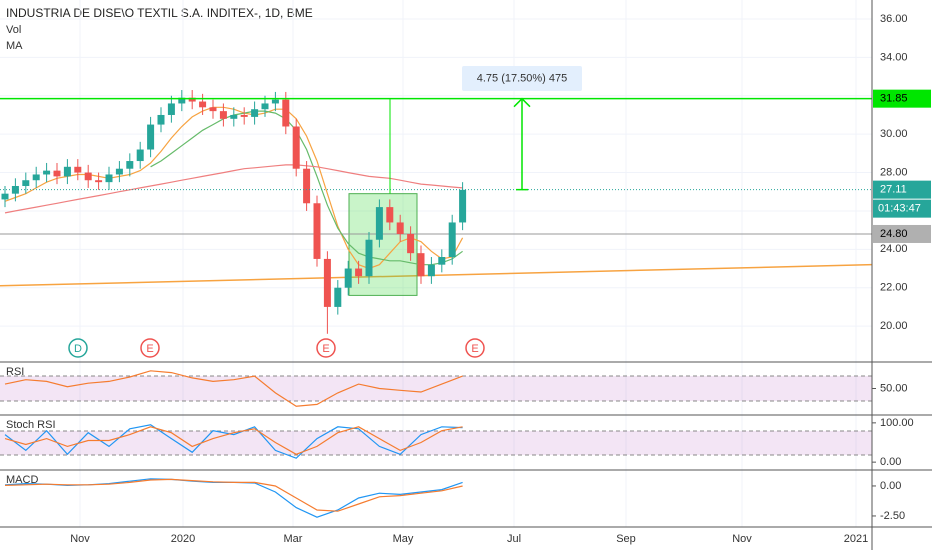 This screenshot has width=932, height=550. Describe the element at coordinates (894, 99) in the screenshot. I see `target-price-label: 31.85` at that location.